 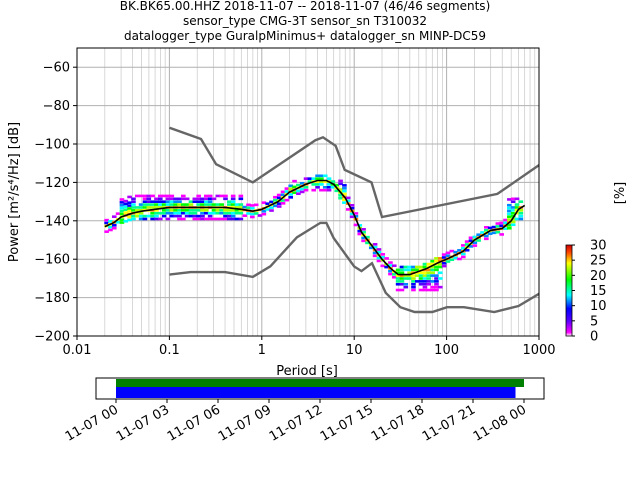 What do you see at coordinates (262, 350) in the screenshot?
I see `x-tick-label: 1` at bounding box center [262, 350].